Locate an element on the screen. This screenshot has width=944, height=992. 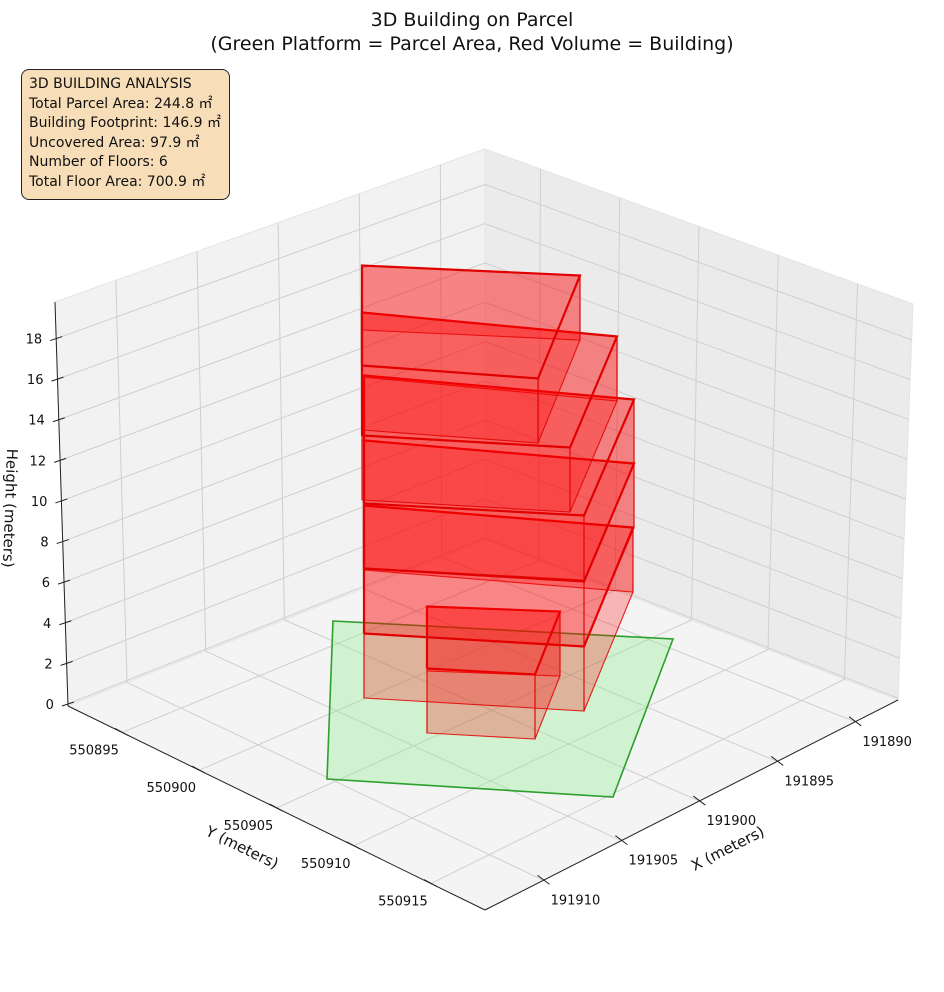
y-tick-label: 550900 is located at coordinates (171, 788).